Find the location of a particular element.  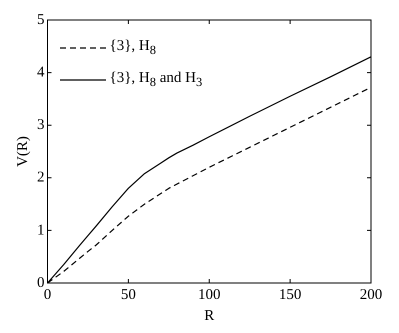

legend-label: {3}, H$_{8}$ is located at coordinates (133, 48).